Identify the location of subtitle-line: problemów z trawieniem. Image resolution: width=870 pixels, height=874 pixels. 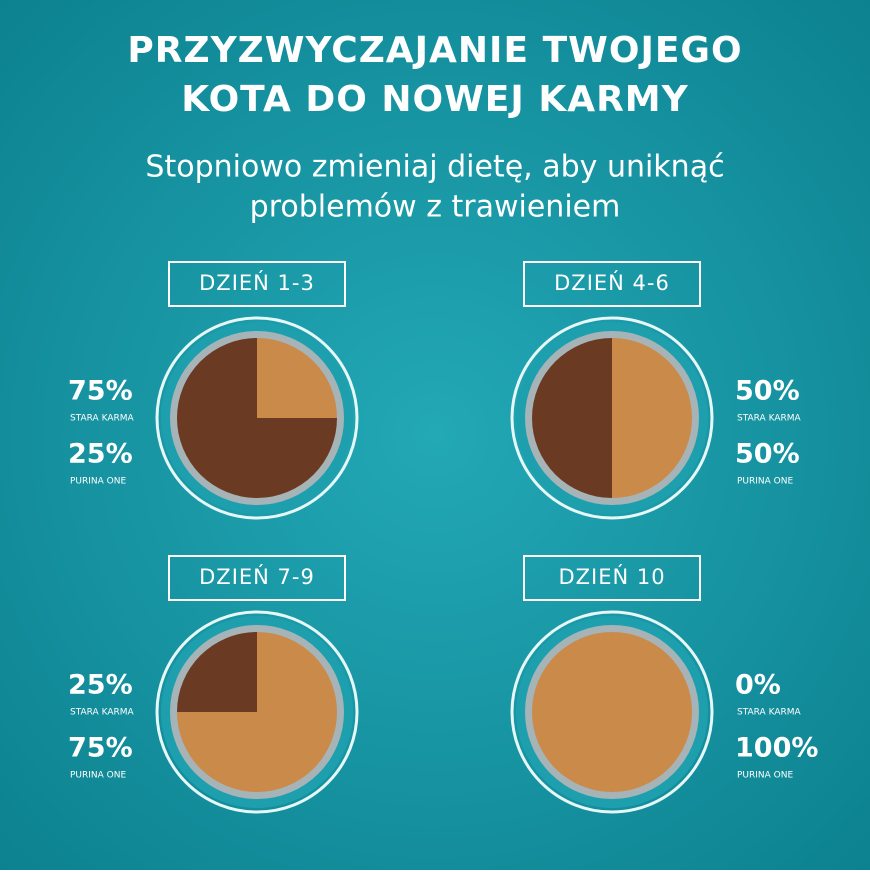
(435, 207).